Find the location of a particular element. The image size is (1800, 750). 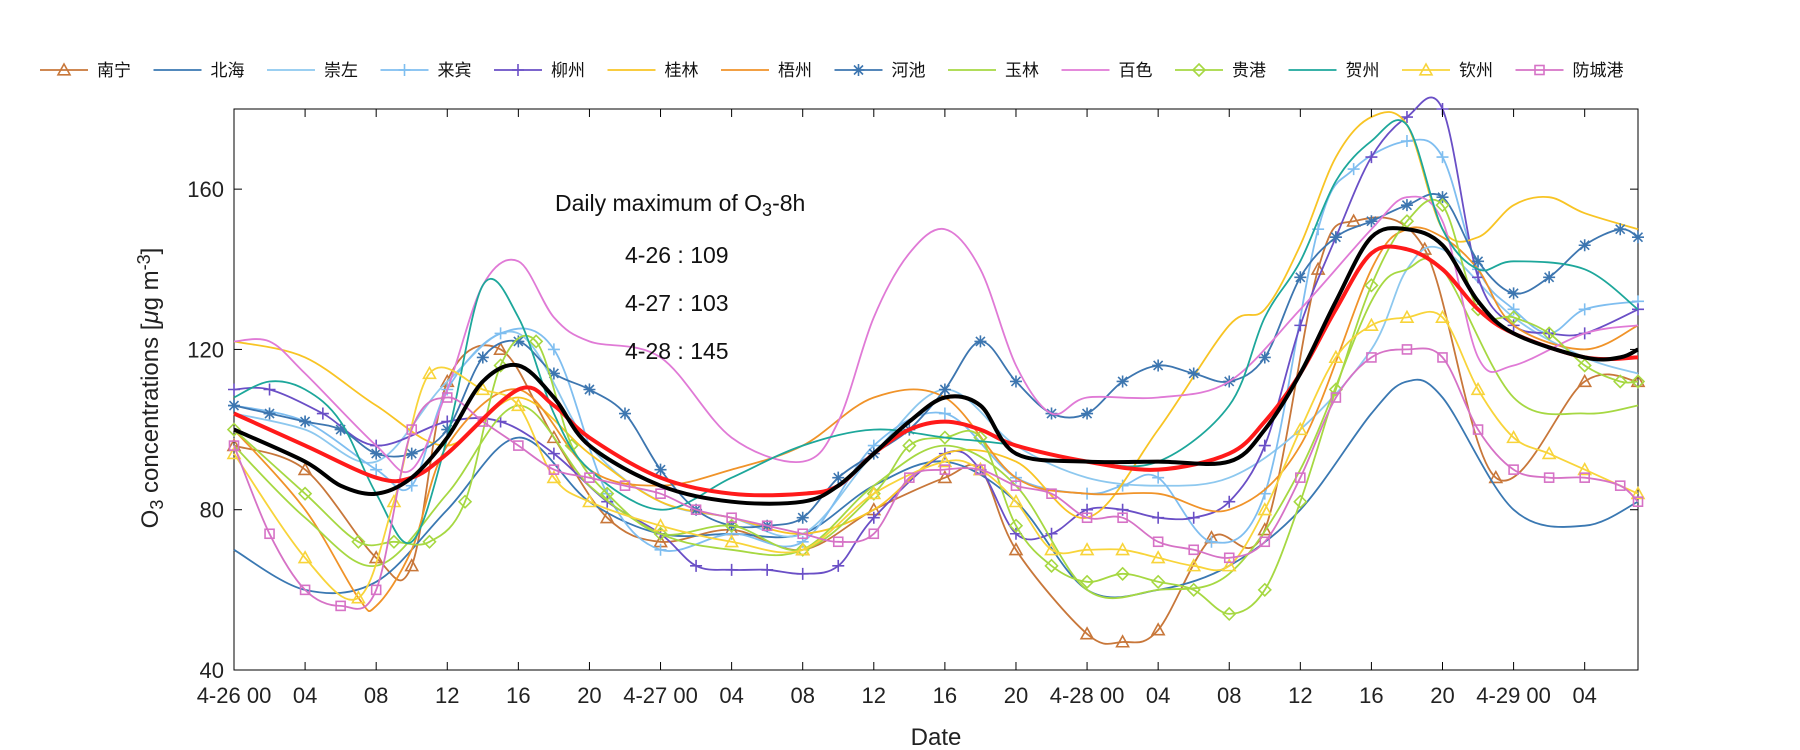

annotation-line-2: 4-27 : 103 is located at coordinates (677, 303).